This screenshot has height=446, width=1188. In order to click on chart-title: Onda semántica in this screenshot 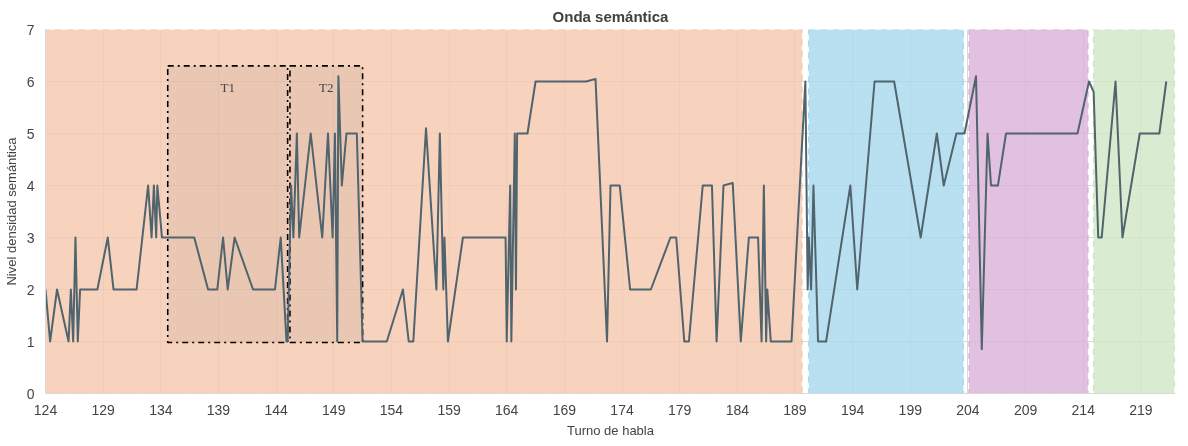, I will do `click(611, 16)`.